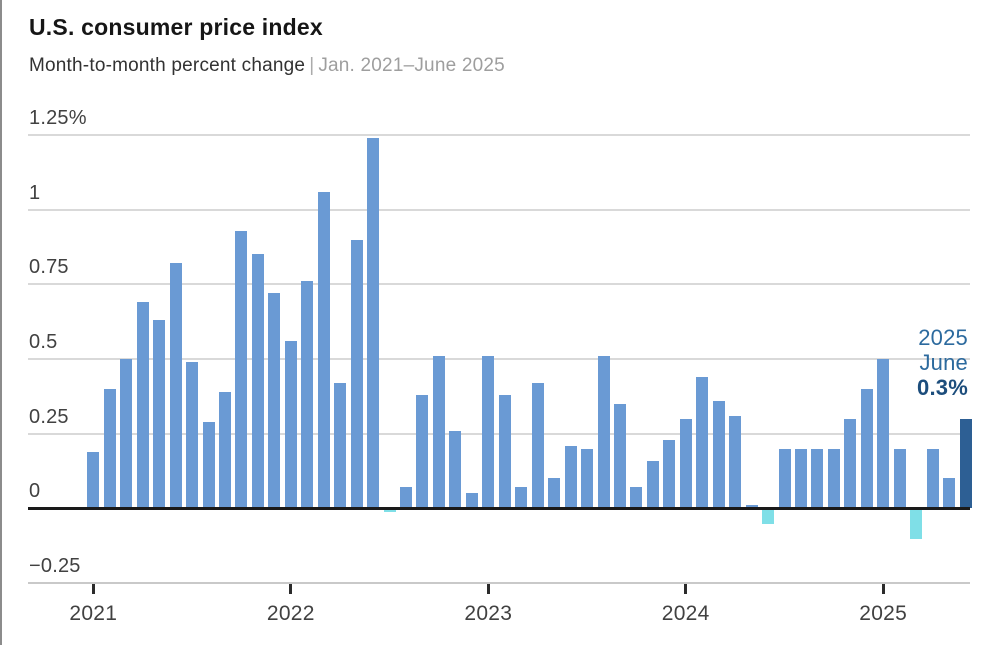 The height and width of the screenshot is (645, 996). What do you see at coordinates (43, 342) in the screenshot?
I see `y-axis-tick-label: 0.5` at bounding box center [43, 342].